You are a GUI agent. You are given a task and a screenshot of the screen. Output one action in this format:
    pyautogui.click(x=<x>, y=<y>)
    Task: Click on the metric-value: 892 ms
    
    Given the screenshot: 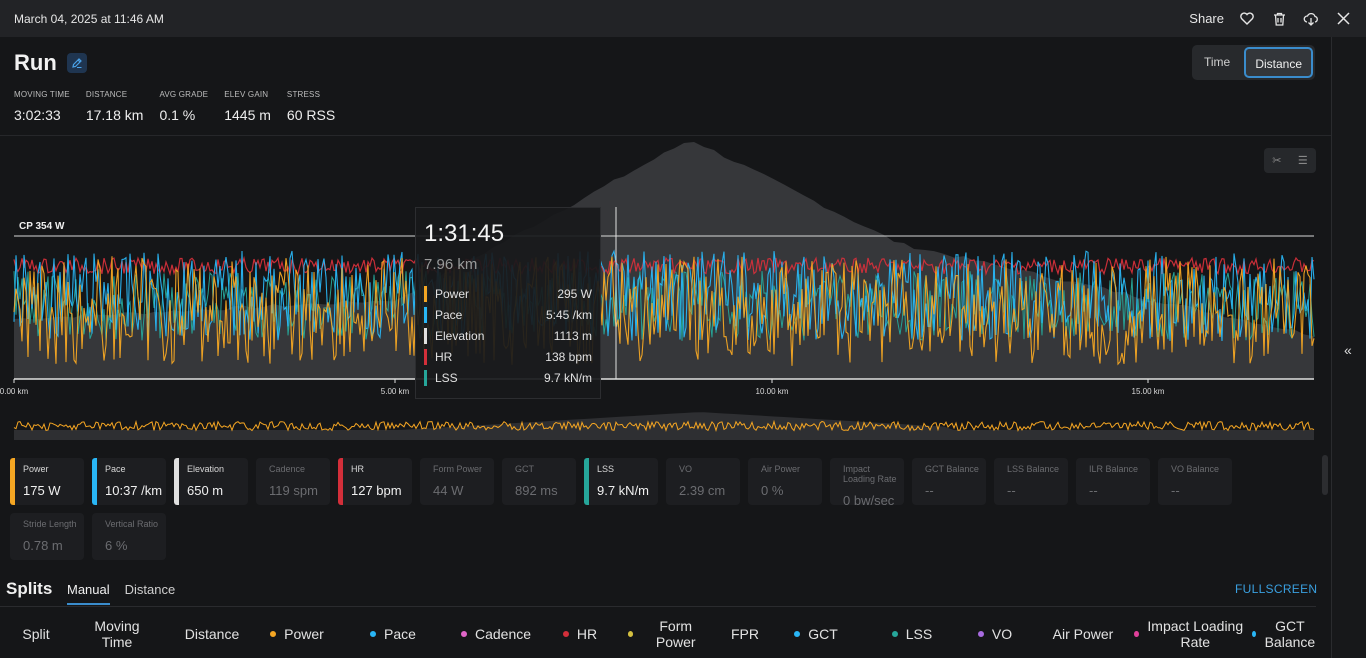 What is the action you would take?
    pyautogui.click(x=536, y=490)
    